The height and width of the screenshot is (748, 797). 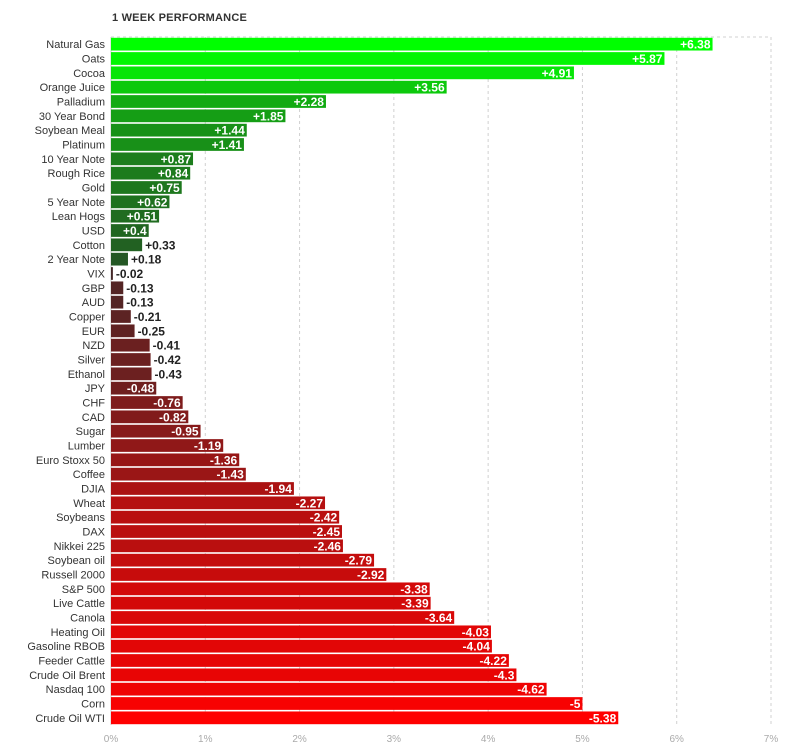 What do you see at coordinates (324, 518) in the screenshot?
I see `value-label: -2.42` at bounding box center [324, 518].